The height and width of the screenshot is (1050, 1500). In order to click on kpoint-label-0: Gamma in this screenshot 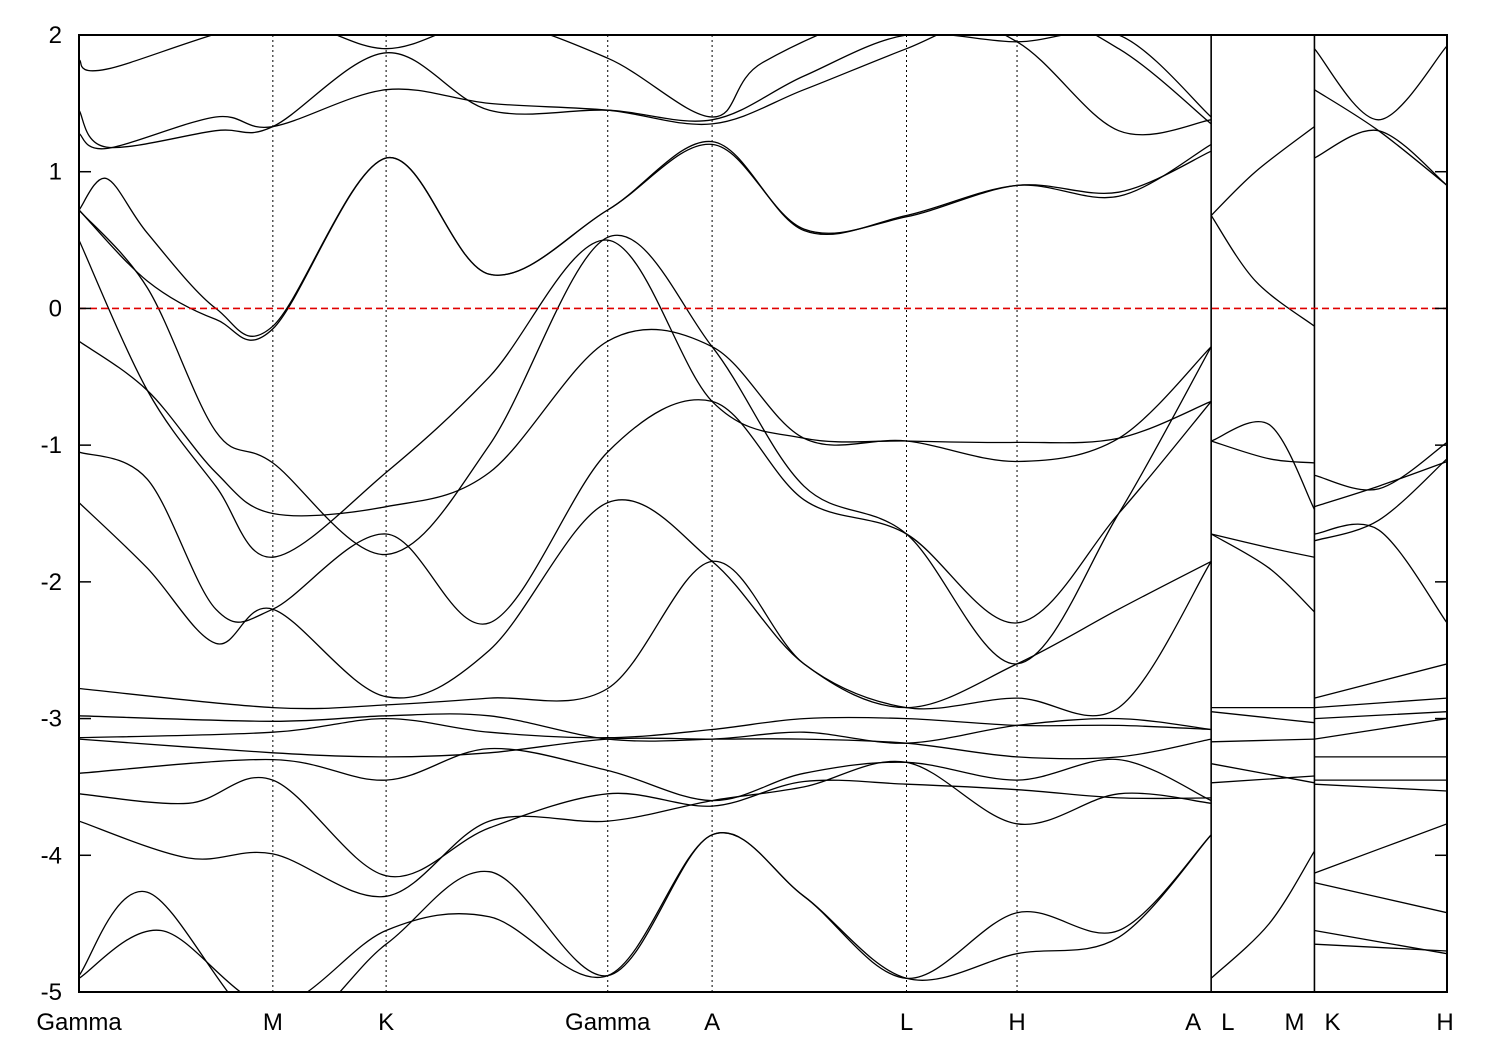, I will do `click(79, 1022)`.